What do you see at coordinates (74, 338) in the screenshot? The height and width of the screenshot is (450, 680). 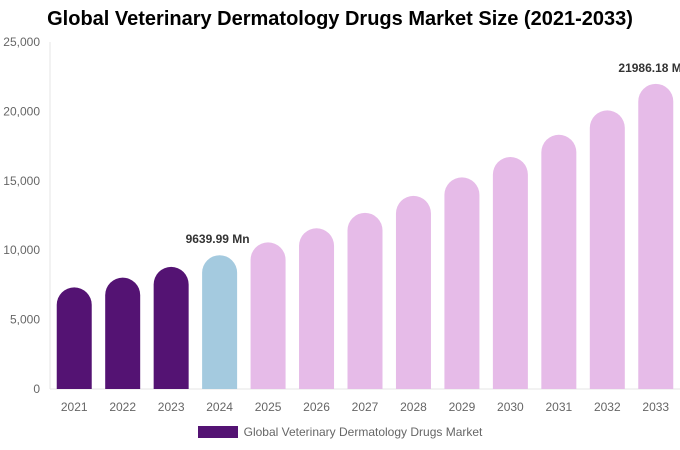 I see `bar-2021` at bounding box center [74, 338].